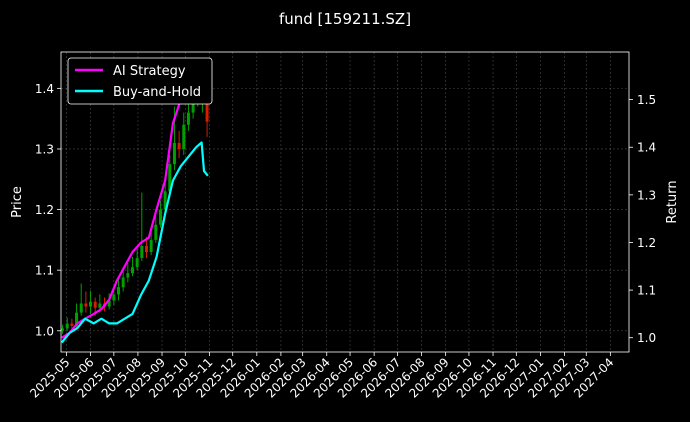  Describe the element at coordinates (149, 71) in the screenshot. I see `legend-label-ai-strategy: AI Strategy` at that location.